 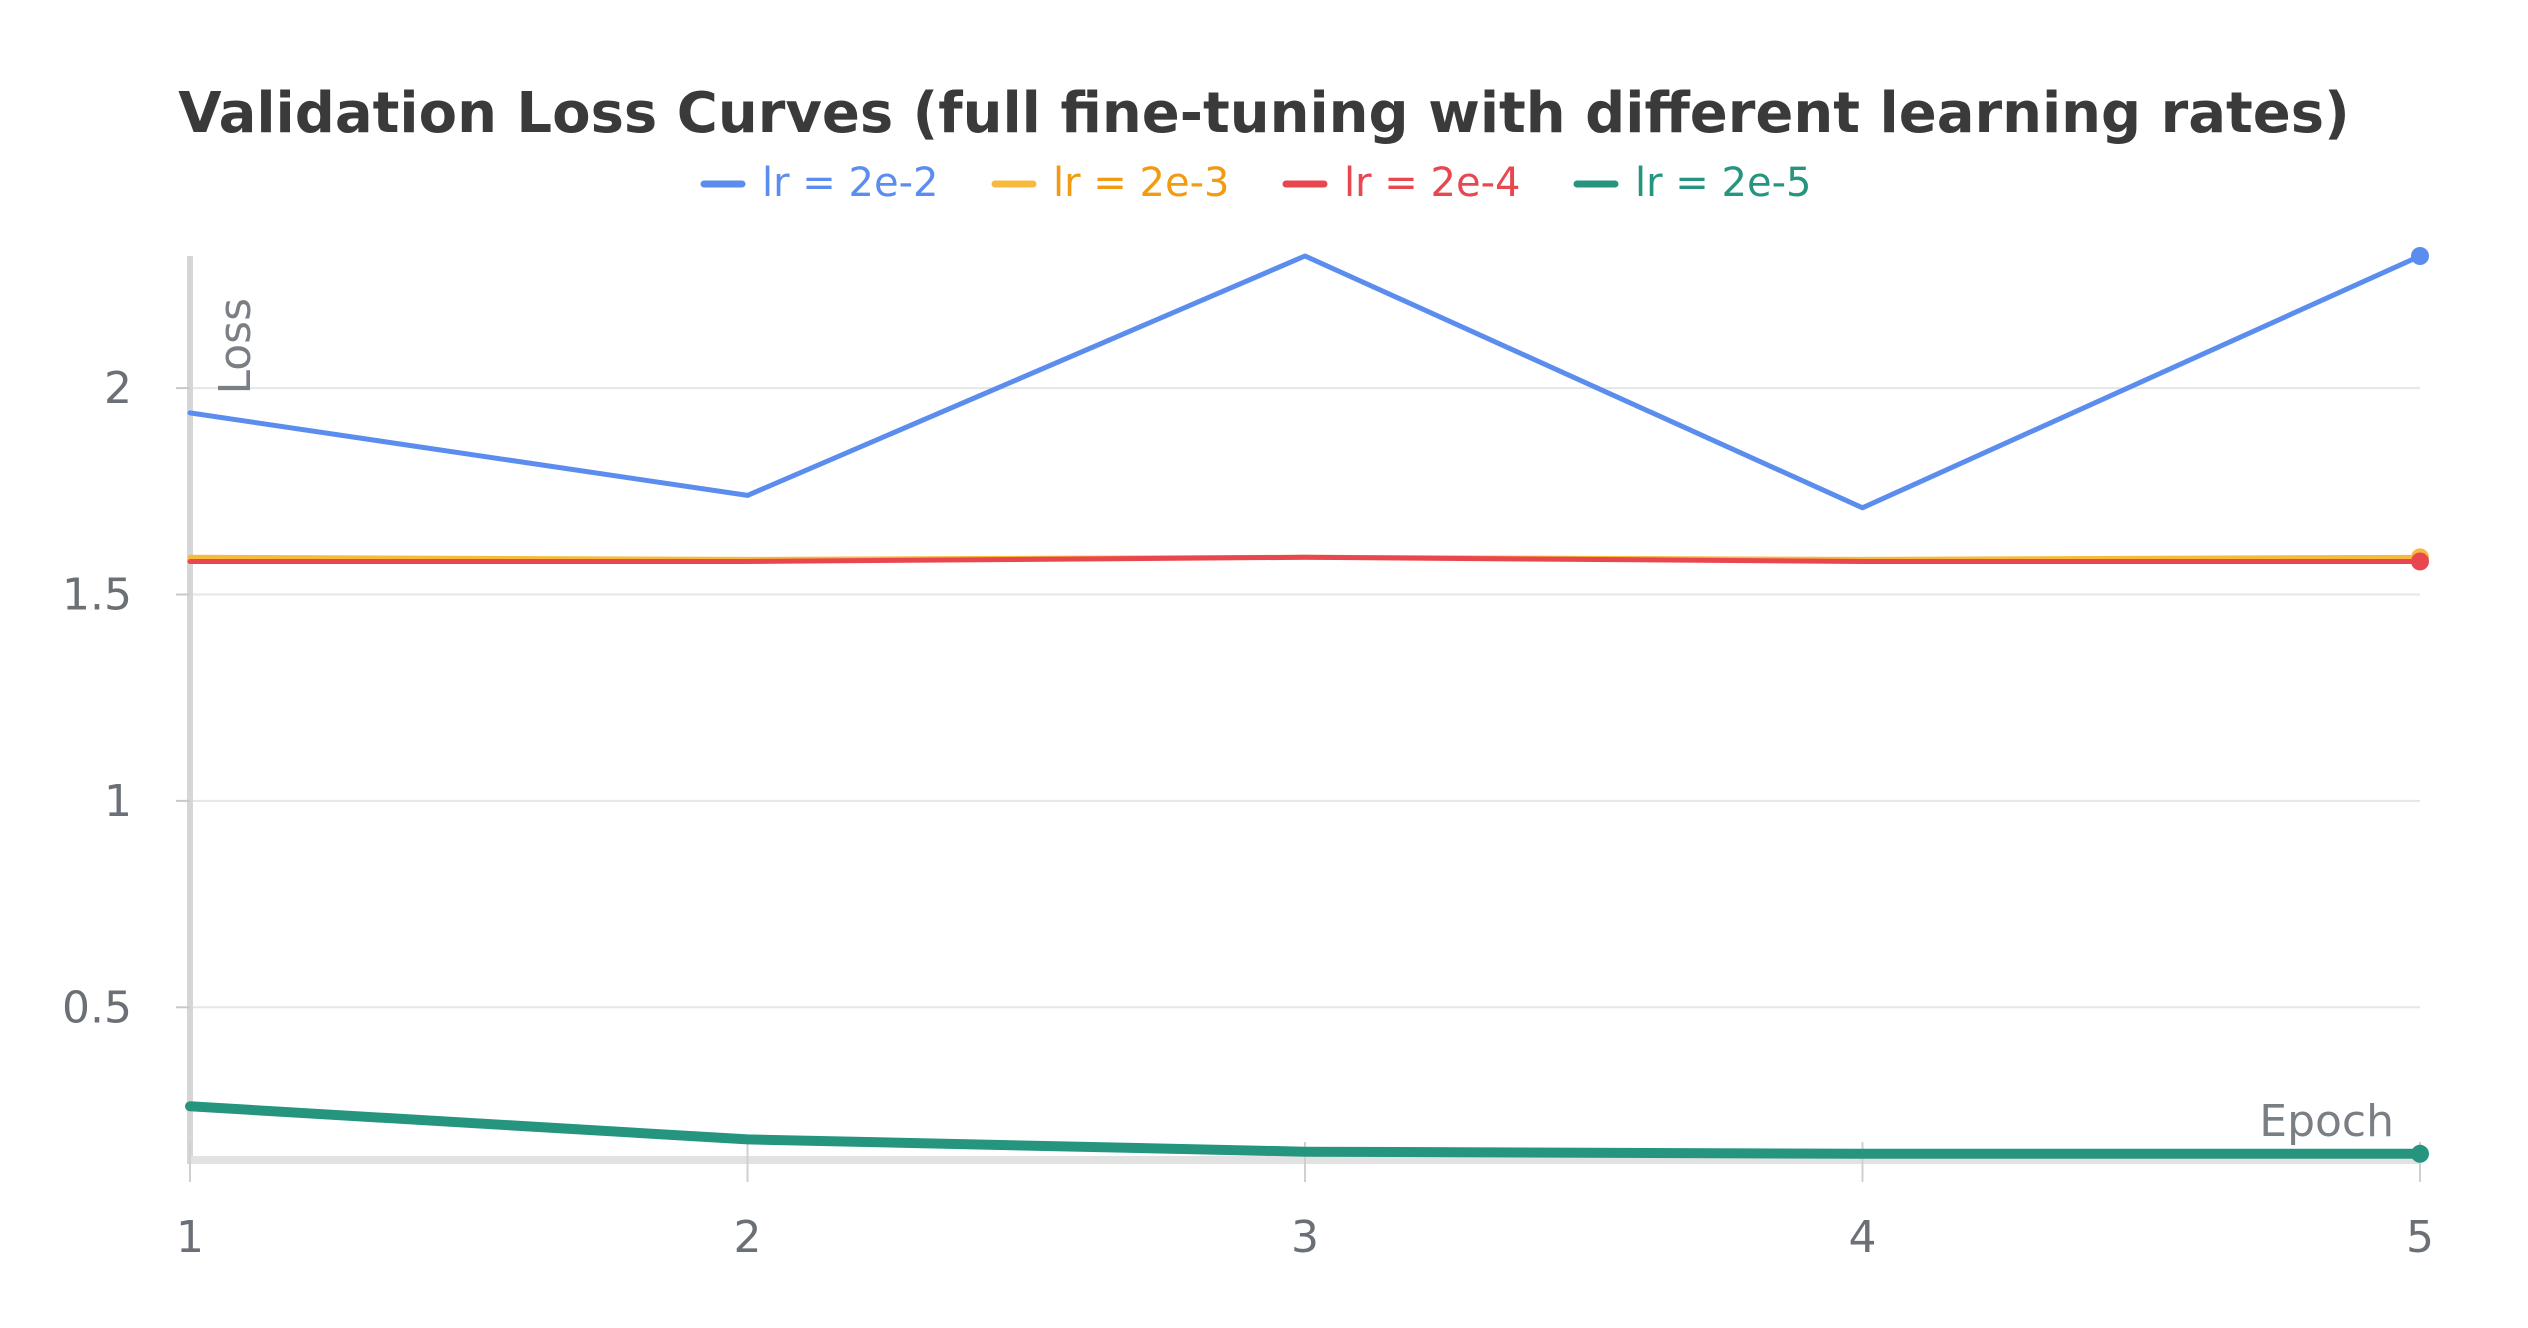 What do you see at coordinates (1432, 183) in the screenshot?
I see `legend-label-2: lr = 2e-4` at bounding box center [1432, 183].